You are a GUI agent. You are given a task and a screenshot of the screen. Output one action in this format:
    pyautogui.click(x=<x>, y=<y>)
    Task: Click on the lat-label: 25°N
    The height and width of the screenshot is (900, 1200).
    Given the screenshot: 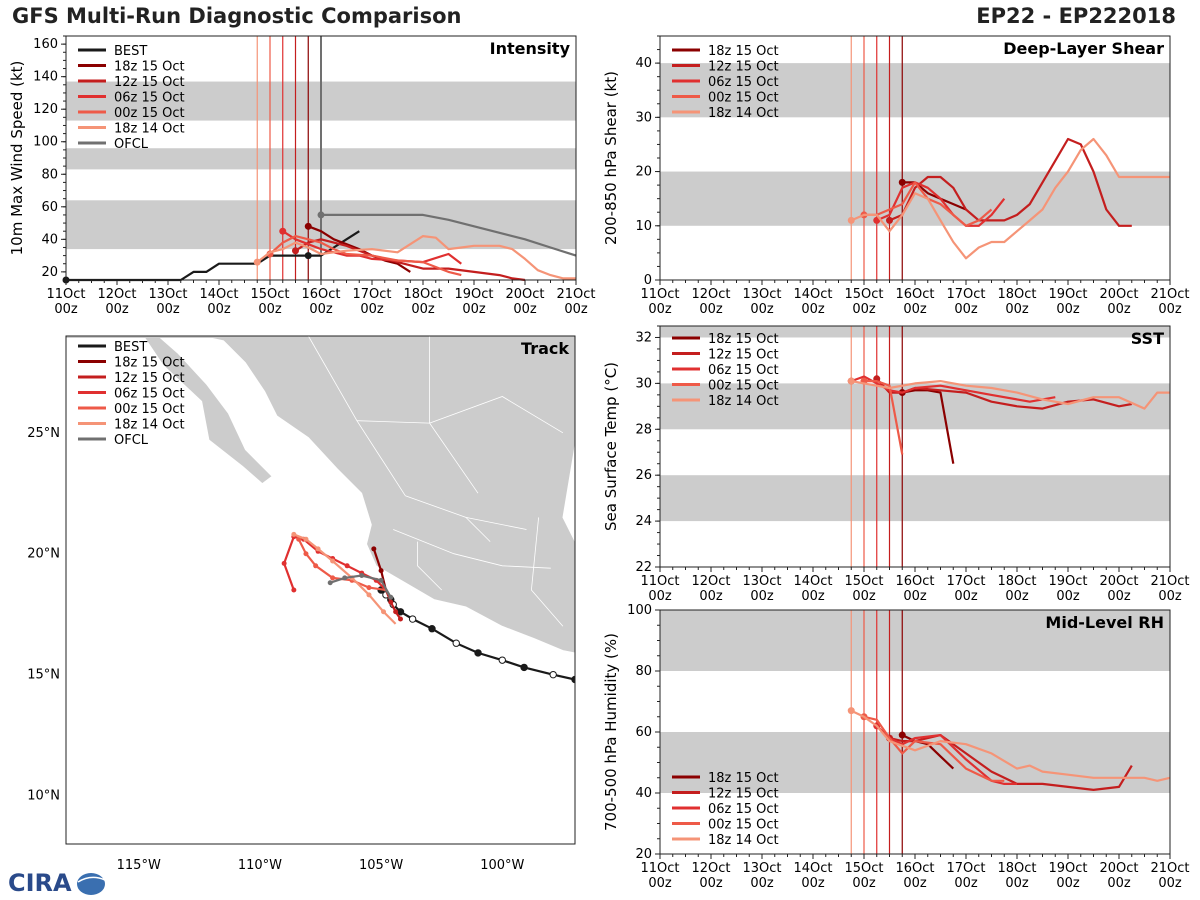 What is the action you would take?
    pyautogui.click(x=43, y=433)
    